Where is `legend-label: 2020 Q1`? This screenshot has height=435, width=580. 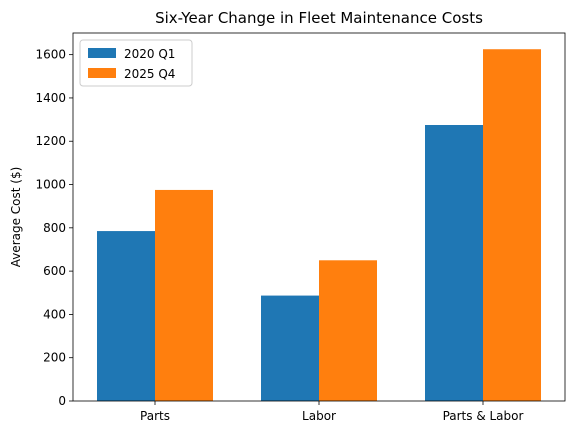 legend-label: 2020 Q1 is located at coordinates (149, 54).